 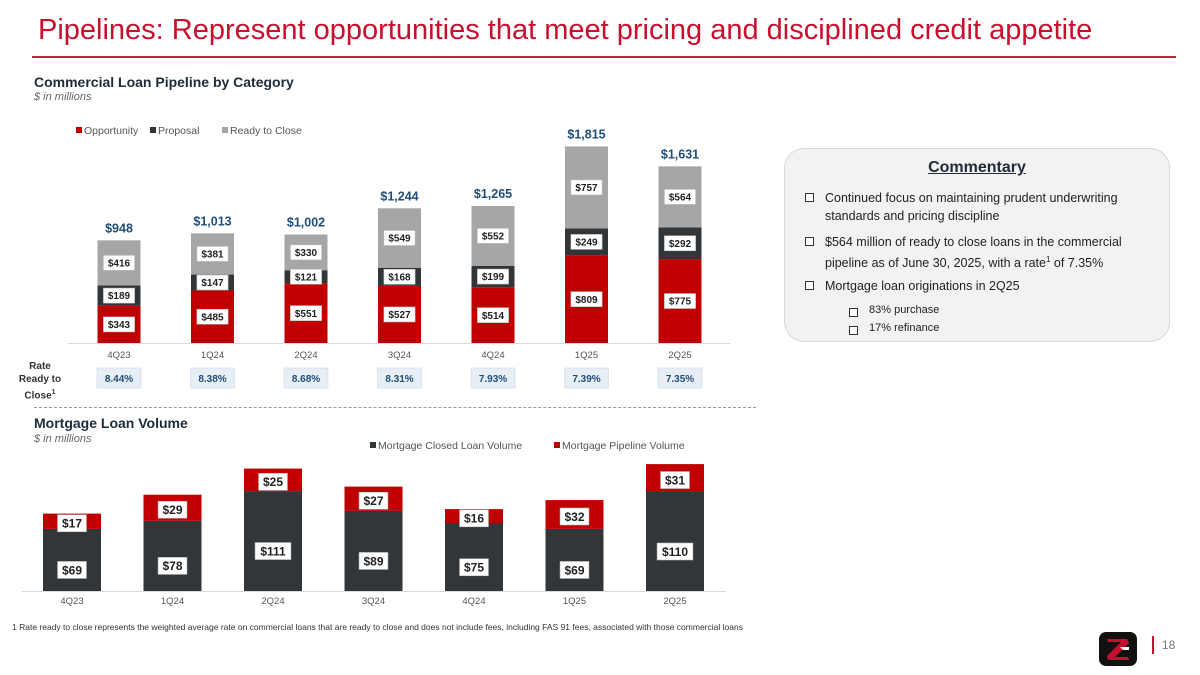 What do you see at coordinates (604, 57) in the screenshot?
I see `title-rule` at bounding box center [604, 57].